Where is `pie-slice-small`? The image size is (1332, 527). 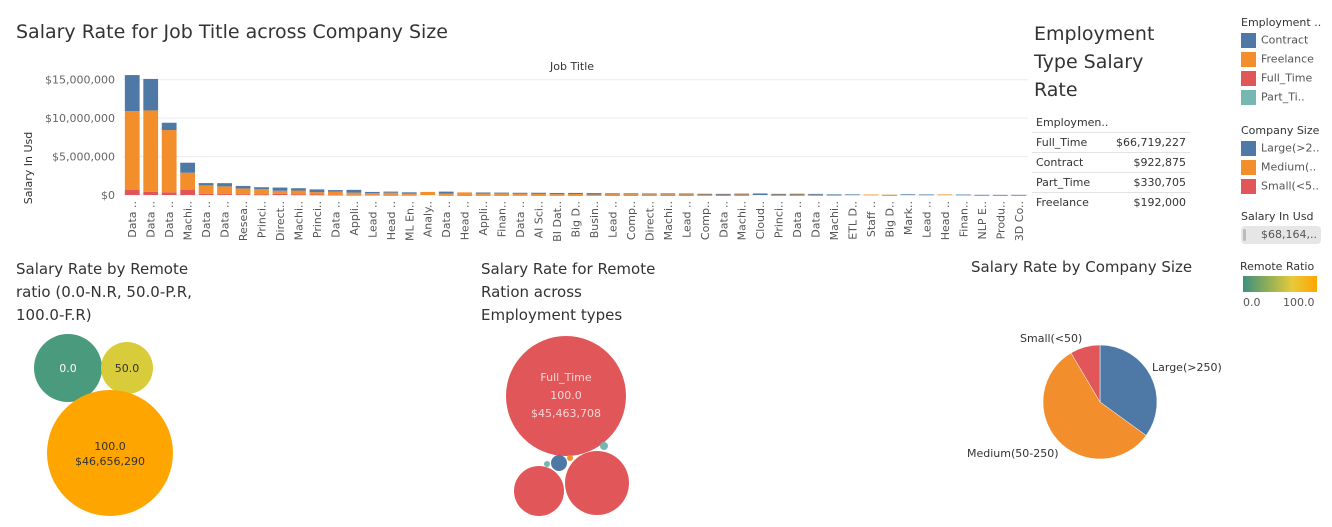
pie-slice-small is located at coordinates (1085, 373).